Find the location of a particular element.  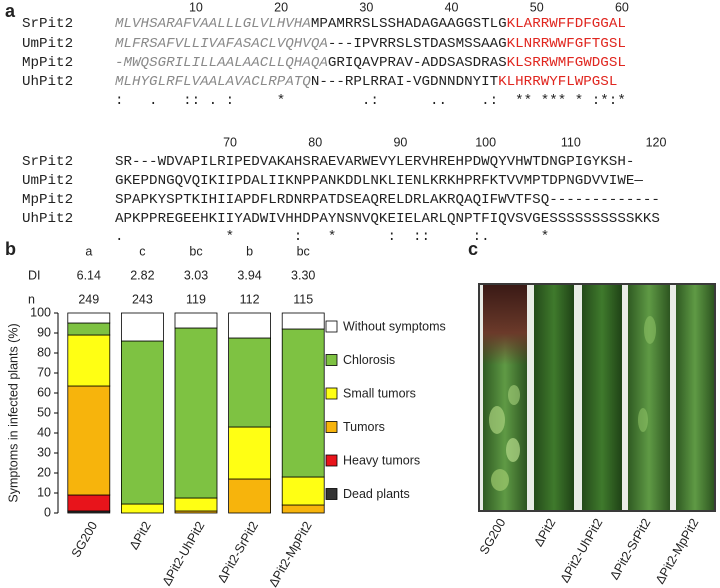

sequence-signal: MLVHSARAFVAALLLGLVLHVHA is located at coordinates (213, 24).